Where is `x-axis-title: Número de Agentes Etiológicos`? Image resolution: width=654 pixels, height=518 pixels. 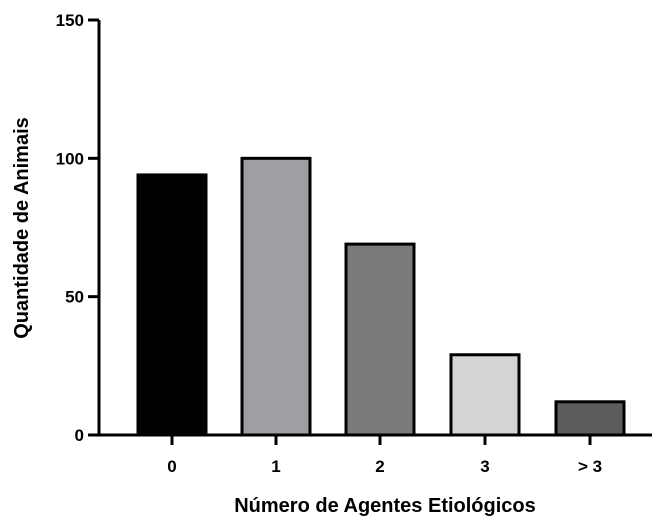
x-axis-title: Número de Agentes Etiológicos is located at coordinates (385, 506).